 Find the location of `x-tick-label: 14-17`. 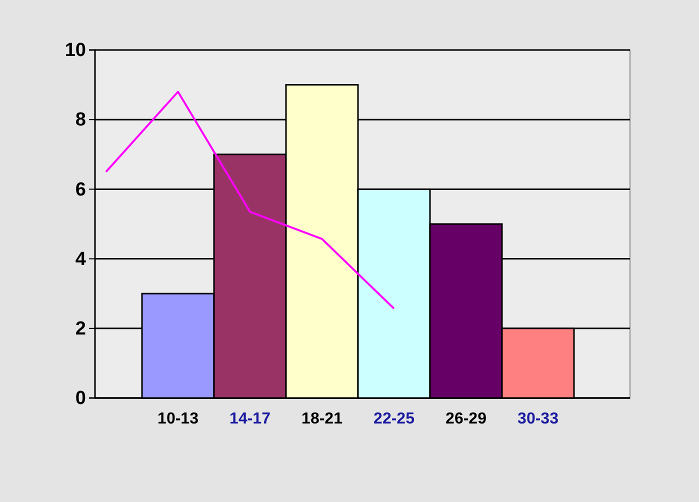

x-tick-label: 14-17 is located at coordinates (250, 419).